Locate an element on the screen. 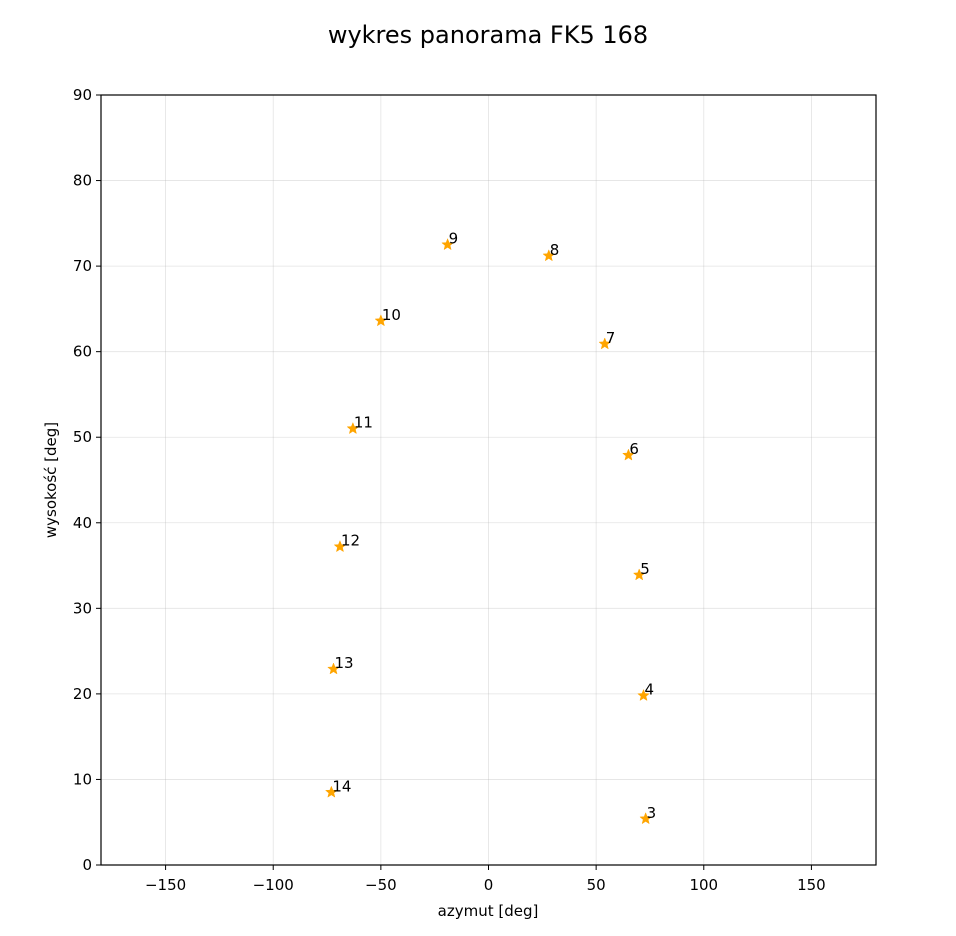  data-point-label: 7 is located at coordinates (611, 338).